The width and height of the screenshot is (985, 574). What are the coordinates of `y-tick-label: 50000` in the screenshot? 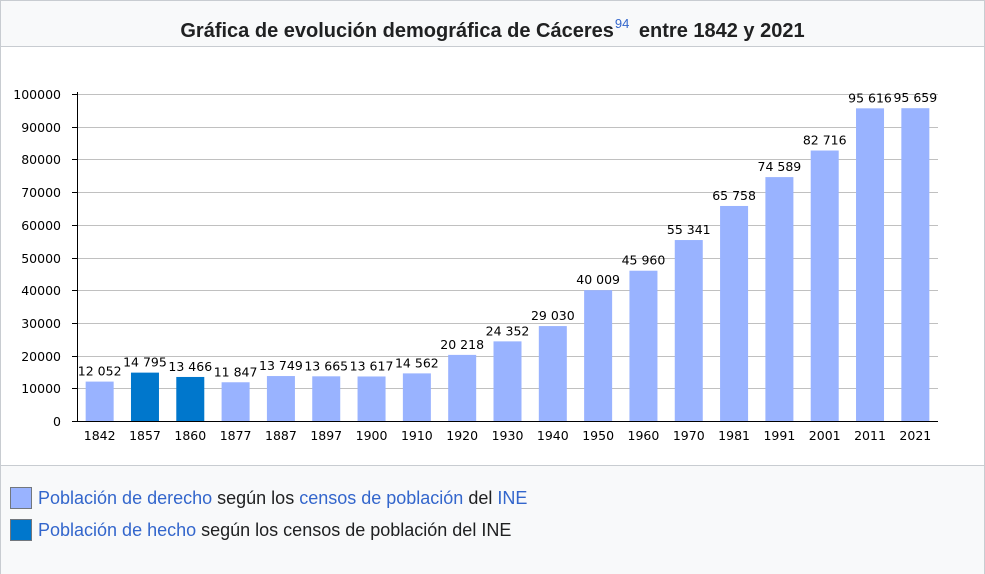 It's located at (41, 258).